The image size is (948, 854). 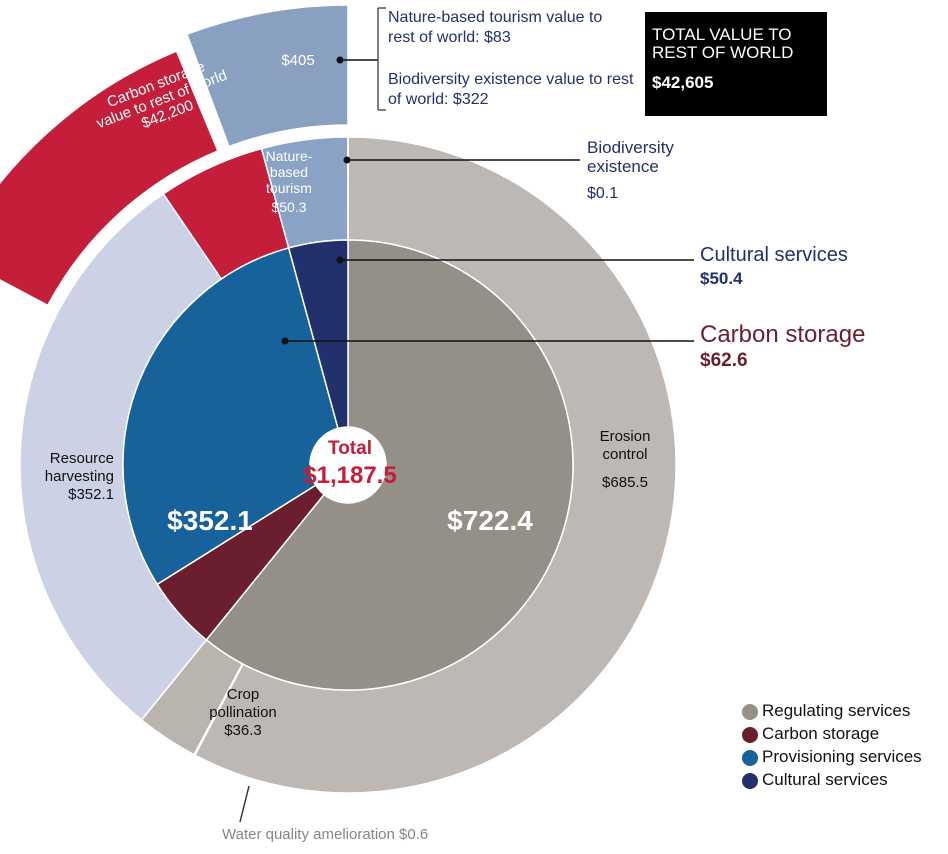 I want to click on total-box-value: $42,605, so click(x=683, y=82).